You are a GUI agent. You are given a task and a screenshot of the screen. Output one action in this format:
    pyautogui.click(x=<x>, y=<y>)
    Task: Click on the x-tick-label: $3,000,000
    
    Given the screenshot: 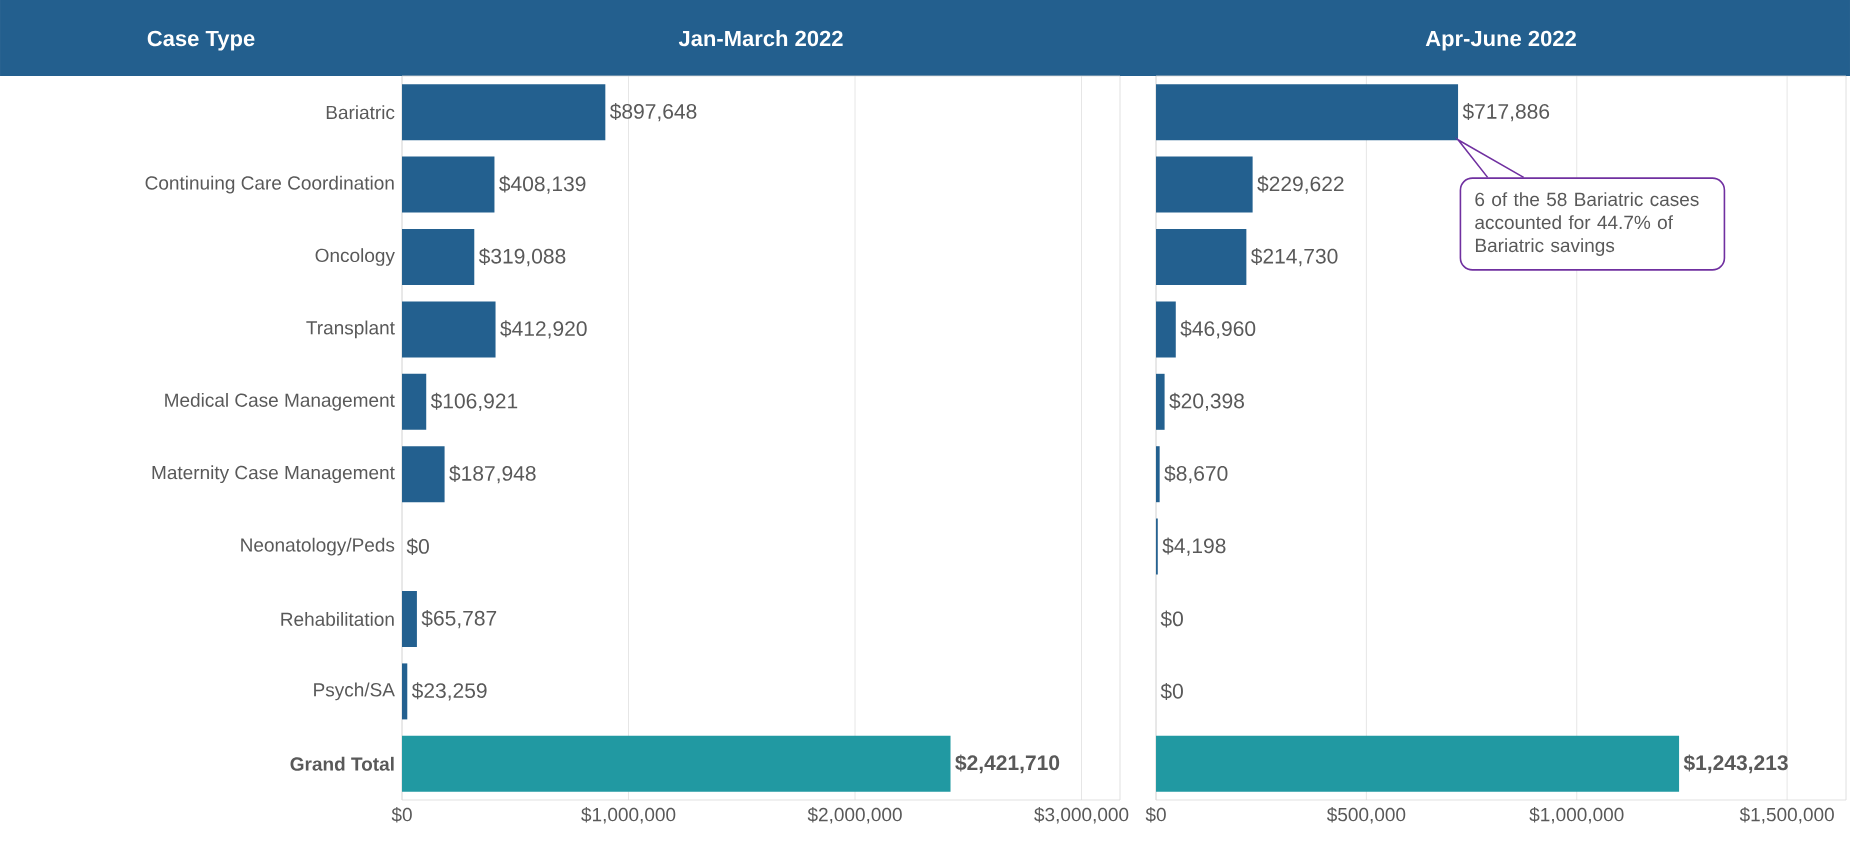 What is the action you would take?
    pyautogui.click(x=1081, y=815)
    